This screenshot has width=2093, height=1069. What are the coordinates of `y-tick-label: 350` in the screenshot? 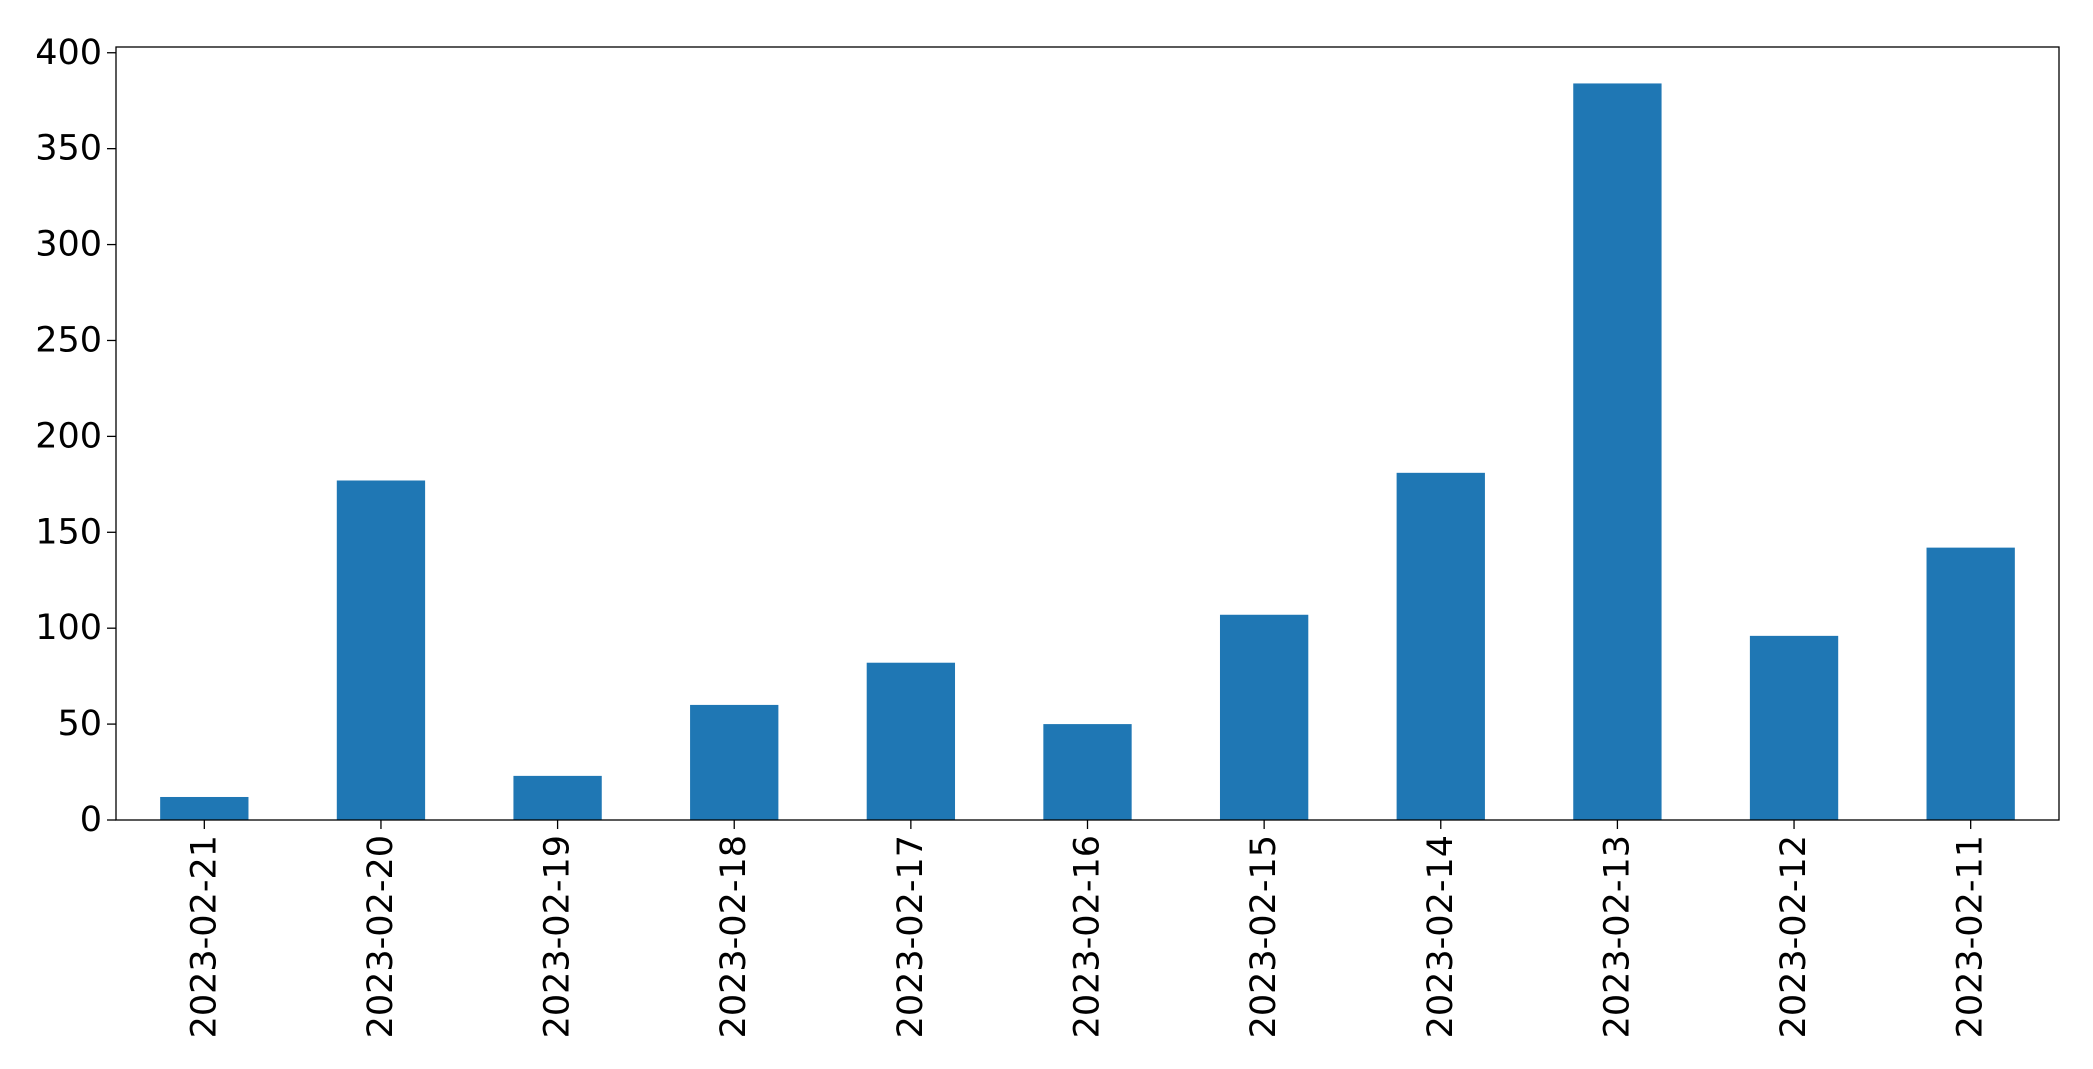 It's located at (68, 149).